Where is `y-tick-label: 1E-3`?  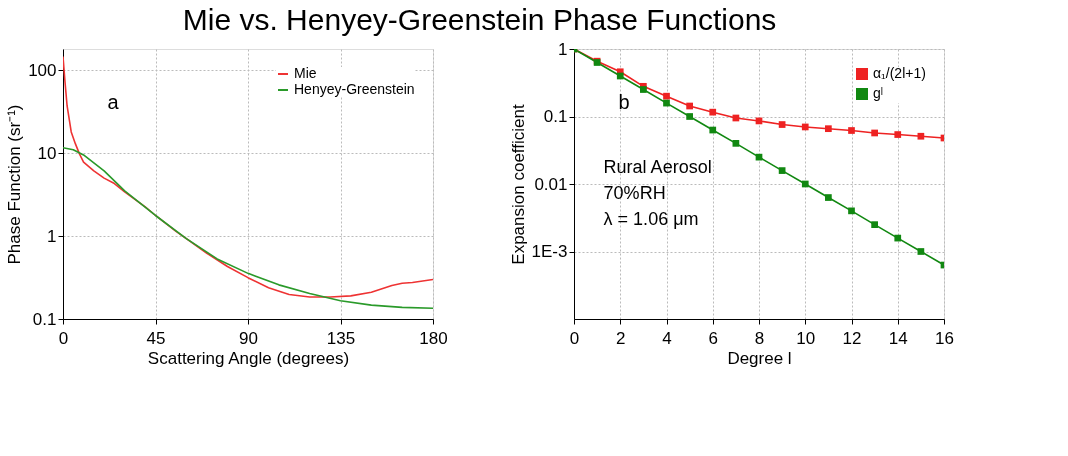
y-tick-label: 1E-3 is located at coordinates (549, 251).